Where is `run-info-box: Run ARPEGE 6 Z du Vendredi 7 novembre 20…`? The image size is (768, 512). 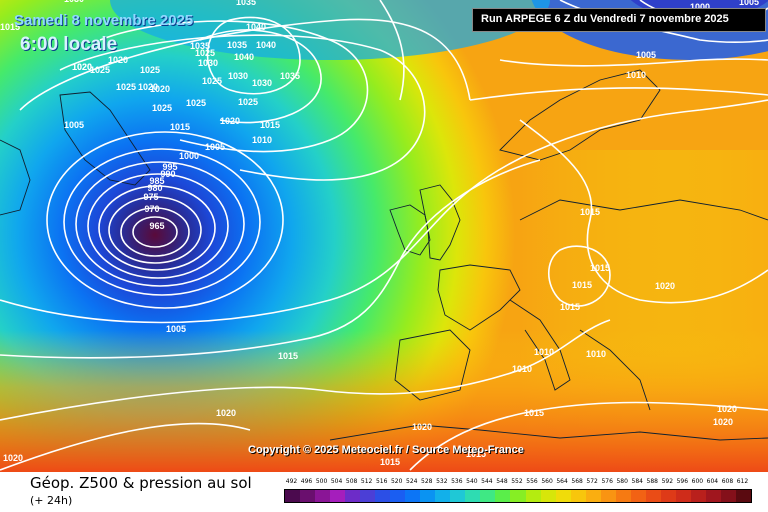
run-info-box: Run ARPEGE 6 Z du Vendredi 7 novembre 20… is located at coordinates (619, 20).